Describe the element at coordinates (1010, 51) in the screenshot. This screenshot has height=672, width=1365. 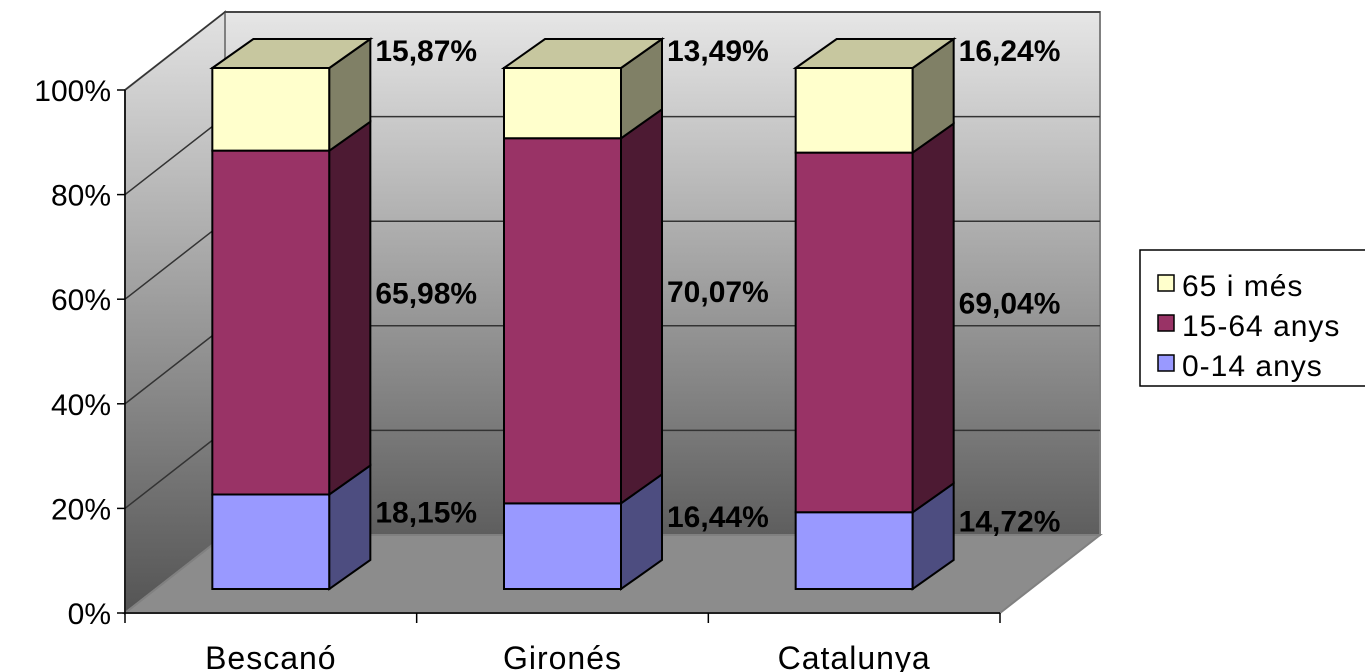
I see `data-label: 16,24%` at that location.